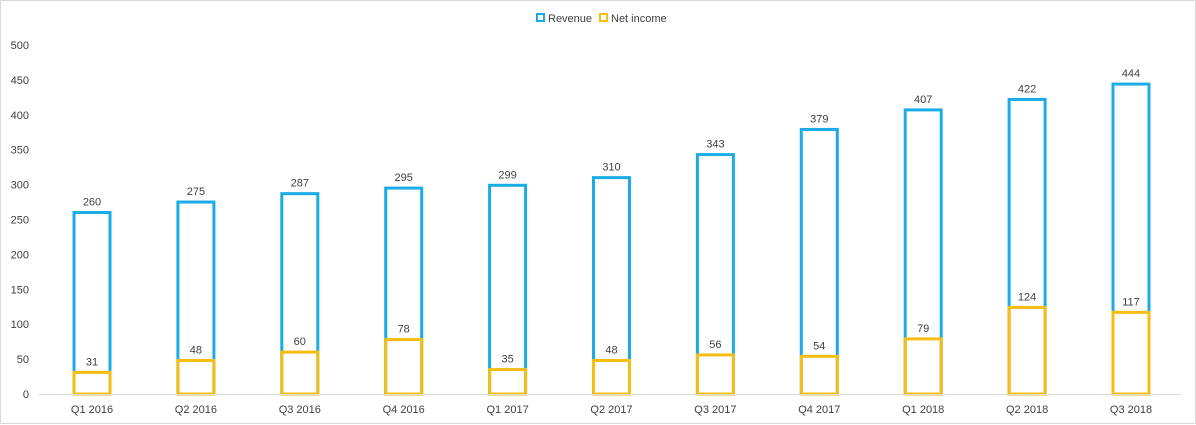 This screenshot has height=425, width=1196. I want to click on y-axis: 0 50 100 150 200 250 300 350 400 450 500, so click(20, 220).